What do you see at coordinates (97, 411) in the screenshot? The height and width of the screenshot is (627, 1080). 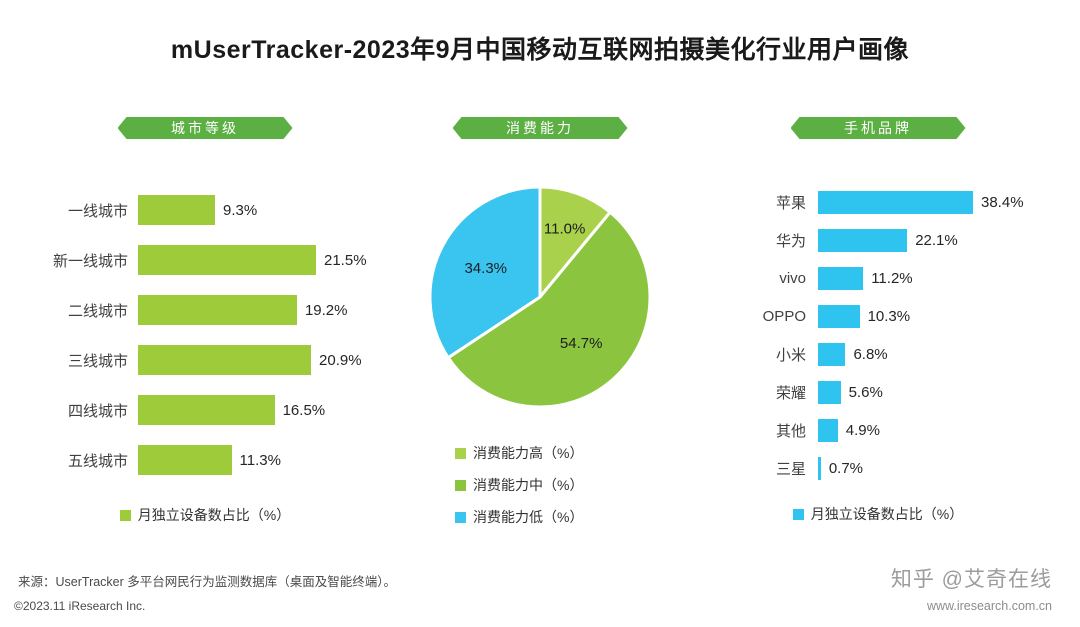 I see `category-label: 四线城市` at bounding box center [97, 411].